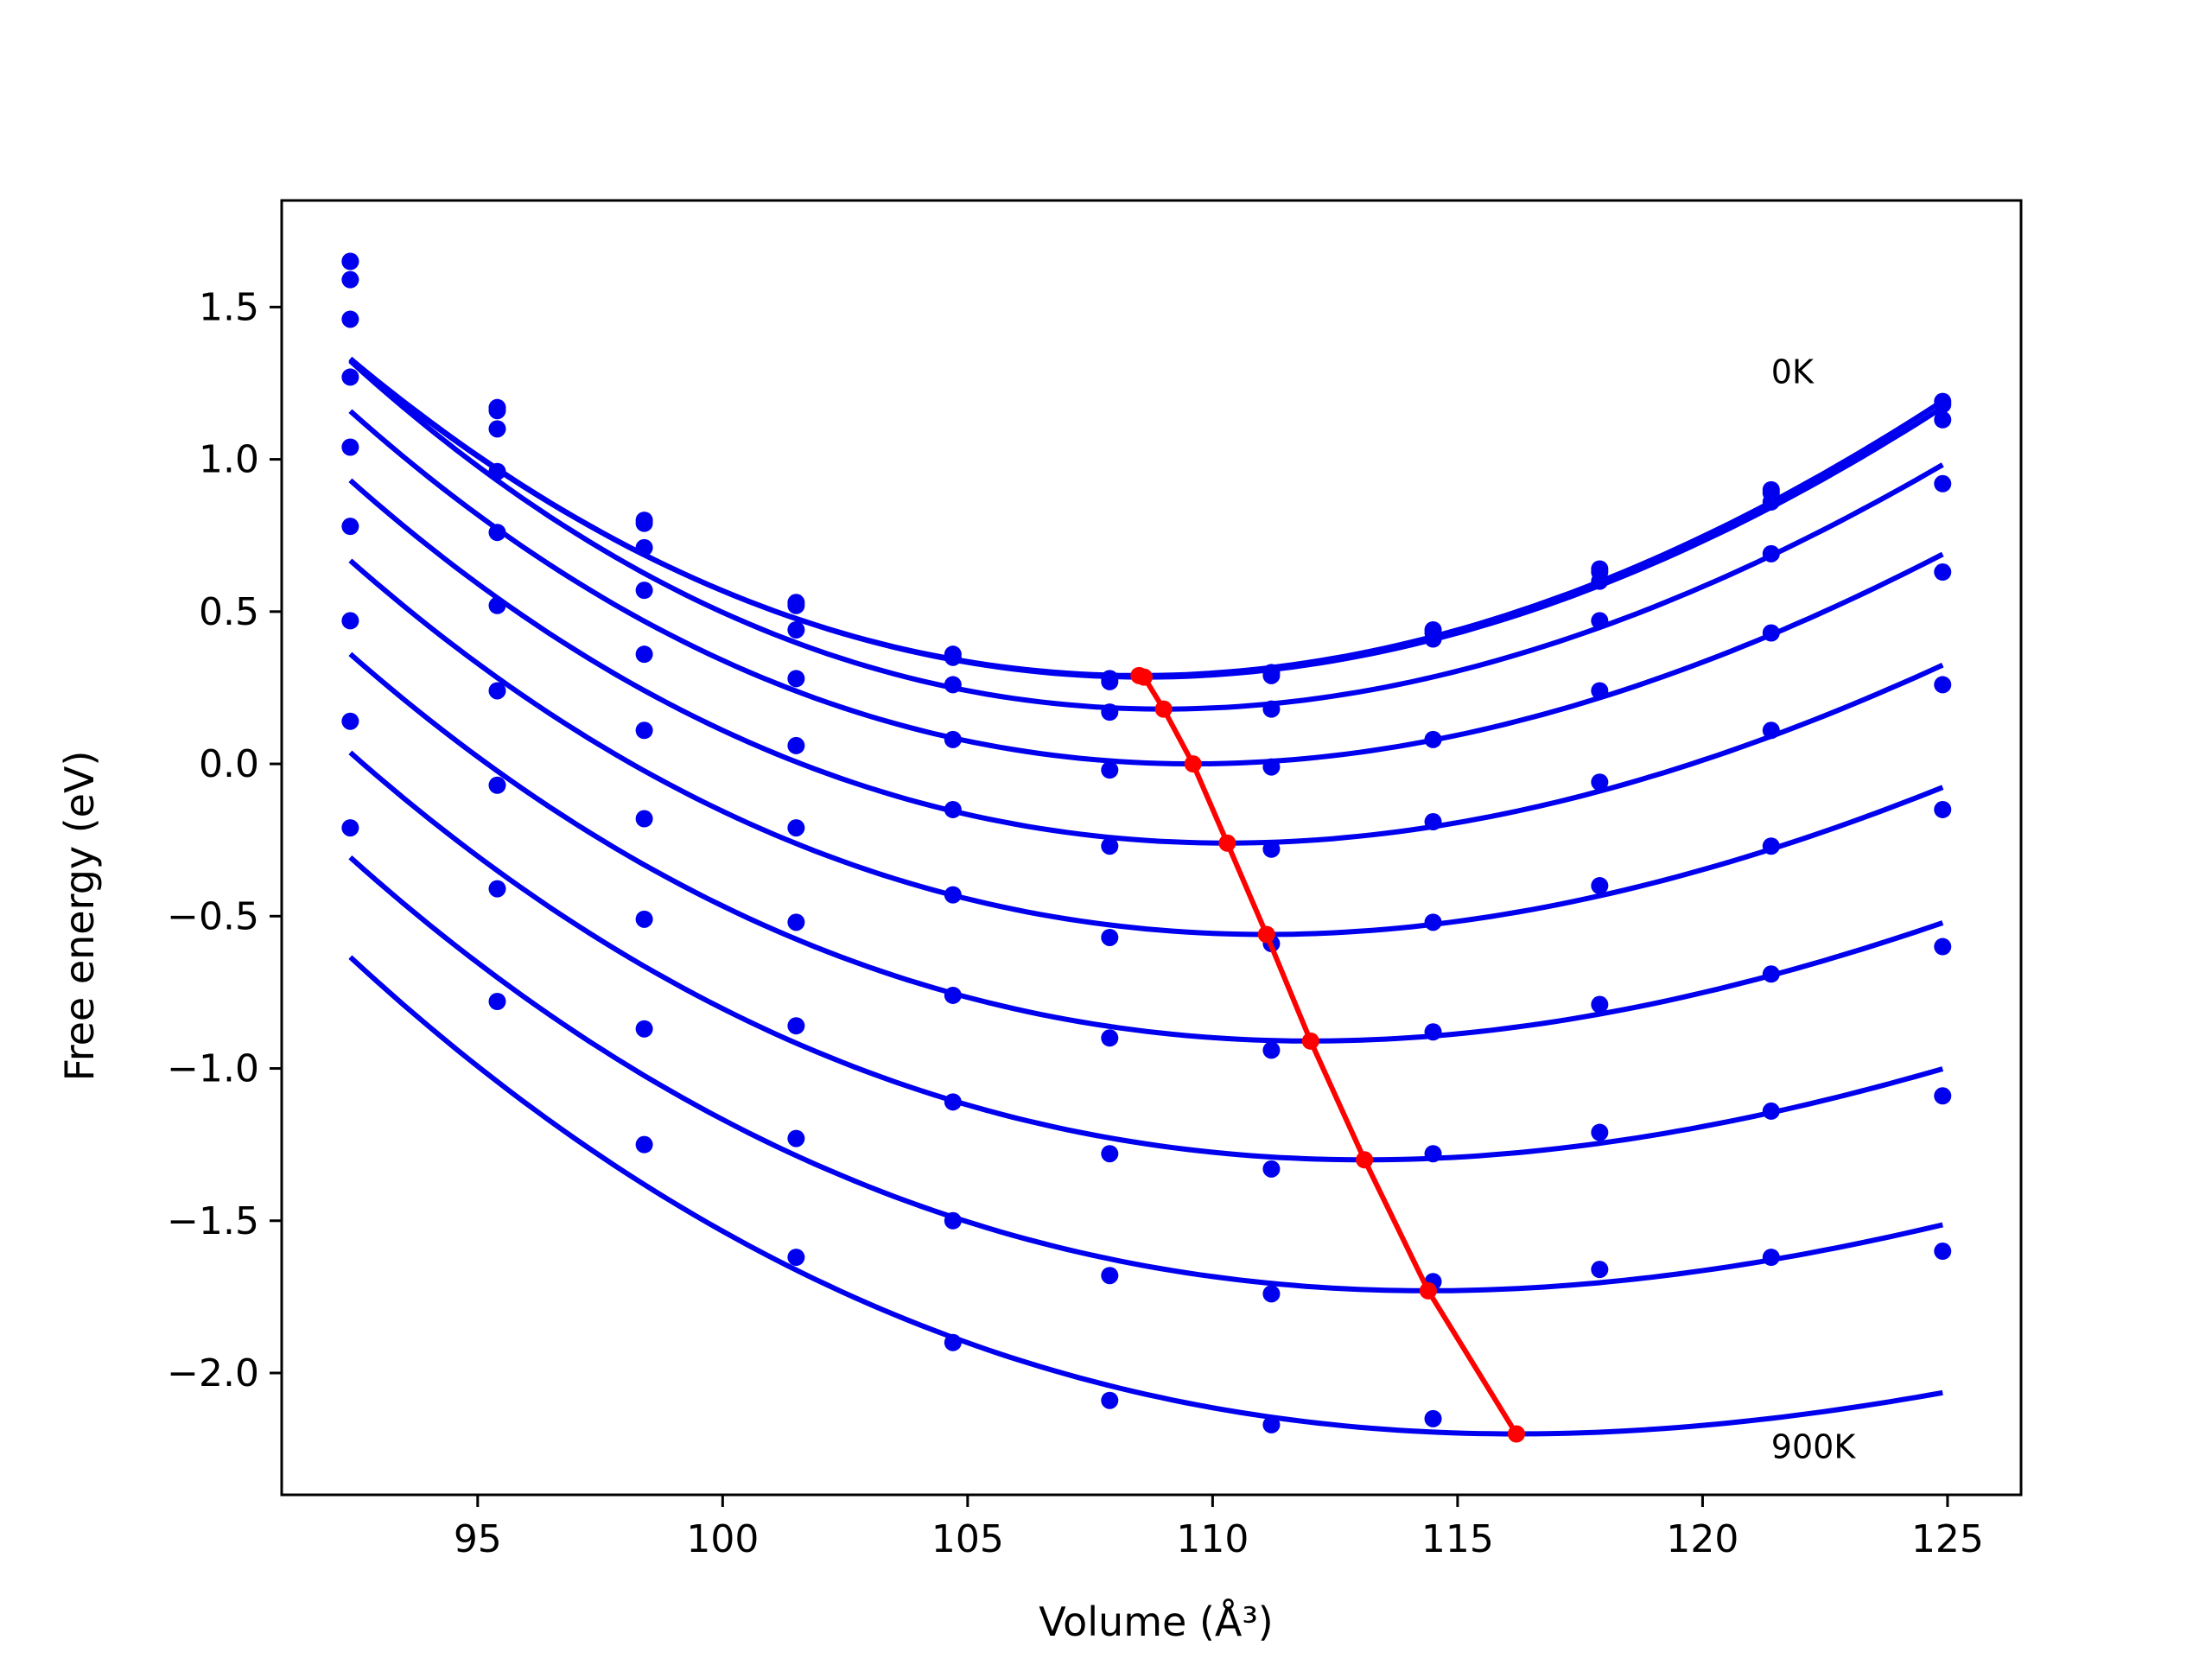 The height and width of the screenshot is (1659, 2212). Describe the element at coordinates (1702, 1539) in the screenshot. I see `x-tick-label: 120` at that location.